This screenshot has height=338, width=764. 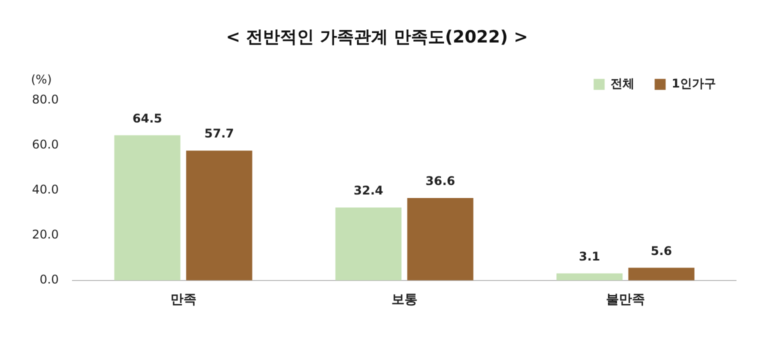 I want to click on data-label: 3.1, so click(x=589, y=257).